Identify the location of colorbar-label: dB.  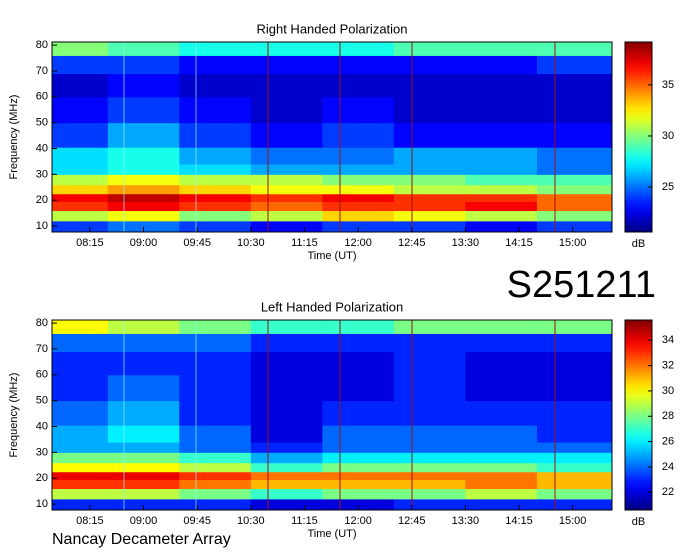
(638, 244).